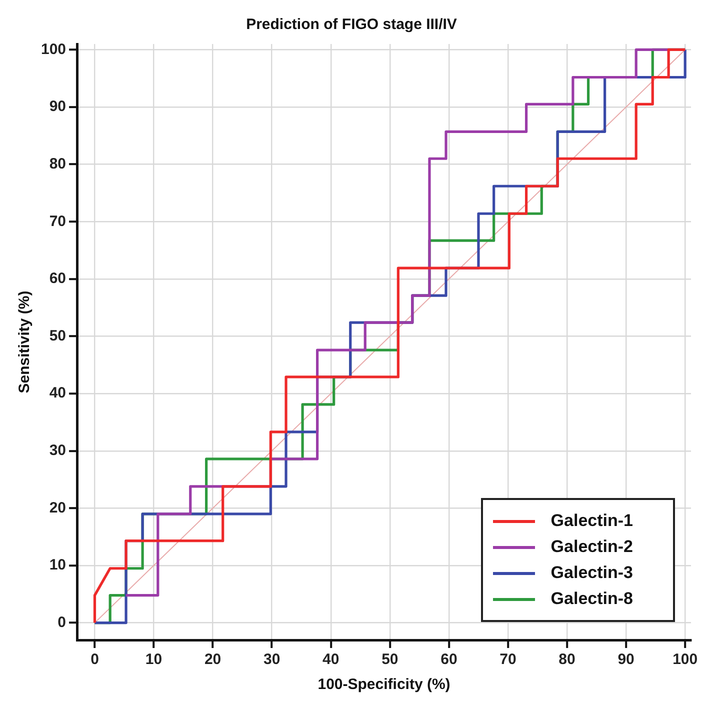  I want to click on y-tick-label: 40, so click(57, 393).